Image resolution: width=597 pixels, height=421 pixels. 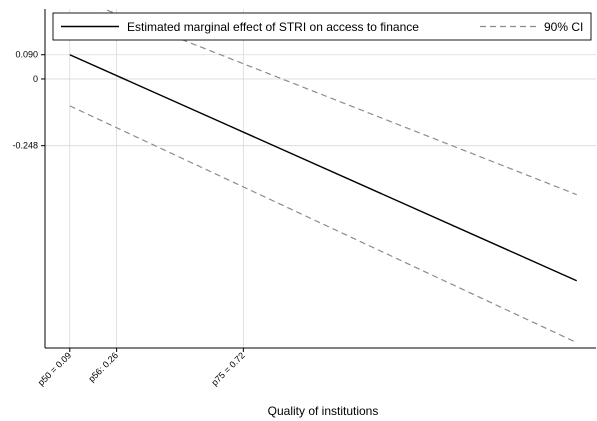 What do you see at coordinates (323, 411) in the screenshot?
I see `x-axis-title: Quality of institutions` at bounding box center [323, 411].